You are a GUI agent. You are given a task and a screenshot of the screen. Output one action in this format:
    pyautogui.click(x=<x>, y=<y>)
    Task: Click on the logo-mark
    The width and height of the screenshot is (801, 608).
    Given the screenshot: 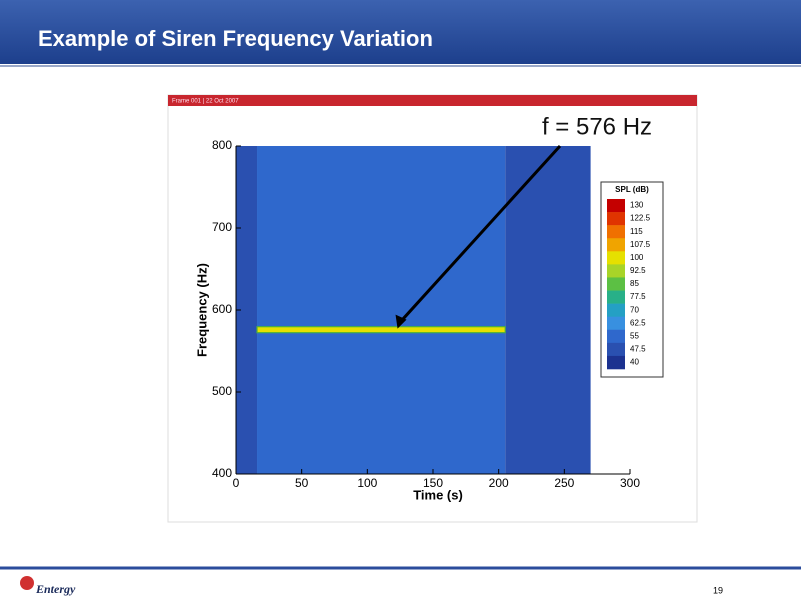 What is the action you would take?
    pyautogui.click(x=27, y=583)
    